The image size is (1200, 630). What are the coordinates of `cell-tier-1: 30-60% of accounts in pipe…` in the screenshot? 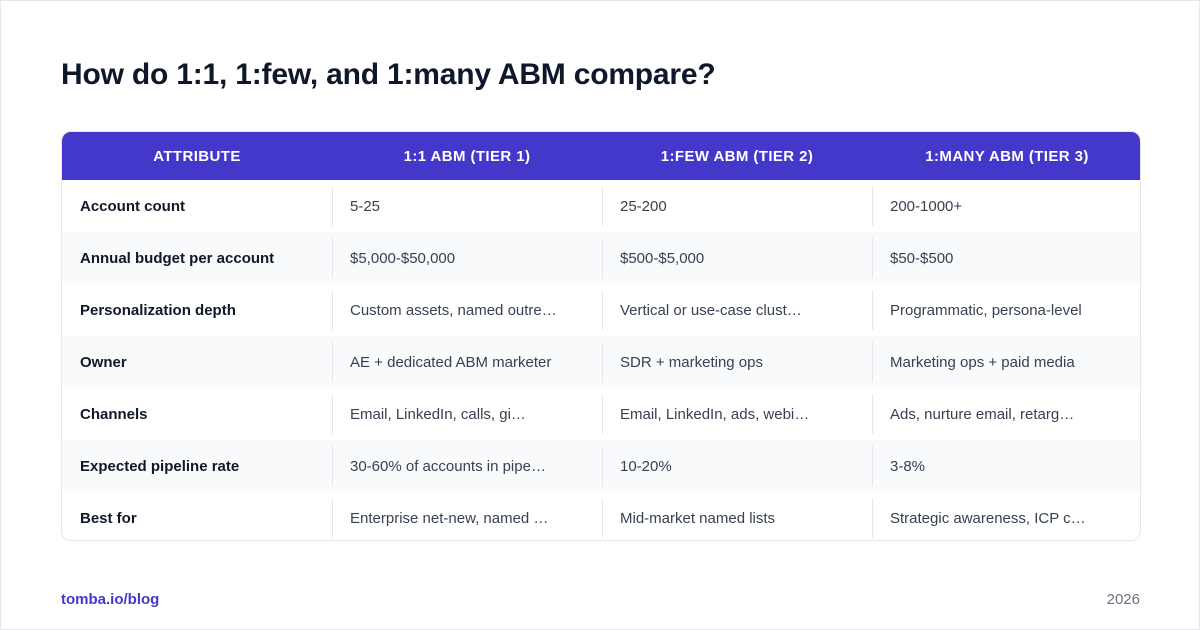 It's located at (467, 466).